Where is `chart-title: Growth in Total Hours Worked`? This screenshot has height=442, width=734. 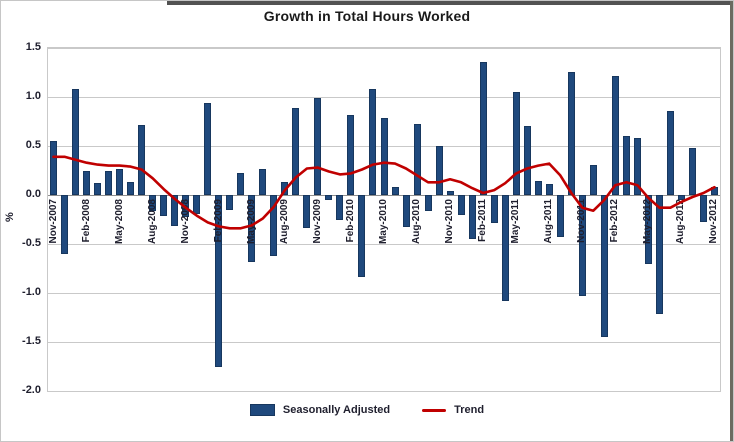
chart-title: Growth in Total Hours Worked is located at coordinates (367, 16).